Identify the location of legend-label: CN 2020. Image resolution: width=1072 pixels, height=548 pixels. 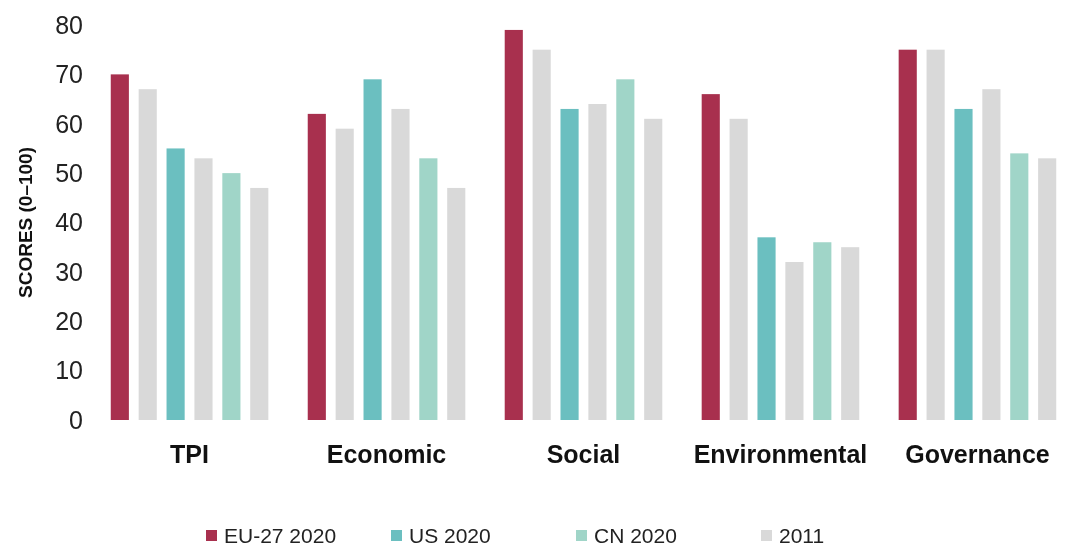
(635, 536).